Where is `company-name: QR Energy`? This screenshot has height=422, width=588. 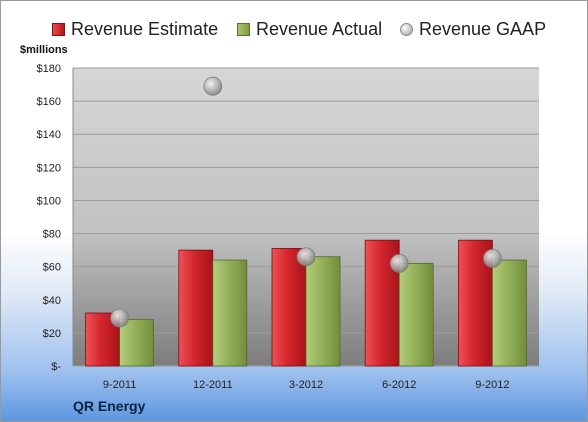 company-name: QR Energy is located at coordinates (109, 406).